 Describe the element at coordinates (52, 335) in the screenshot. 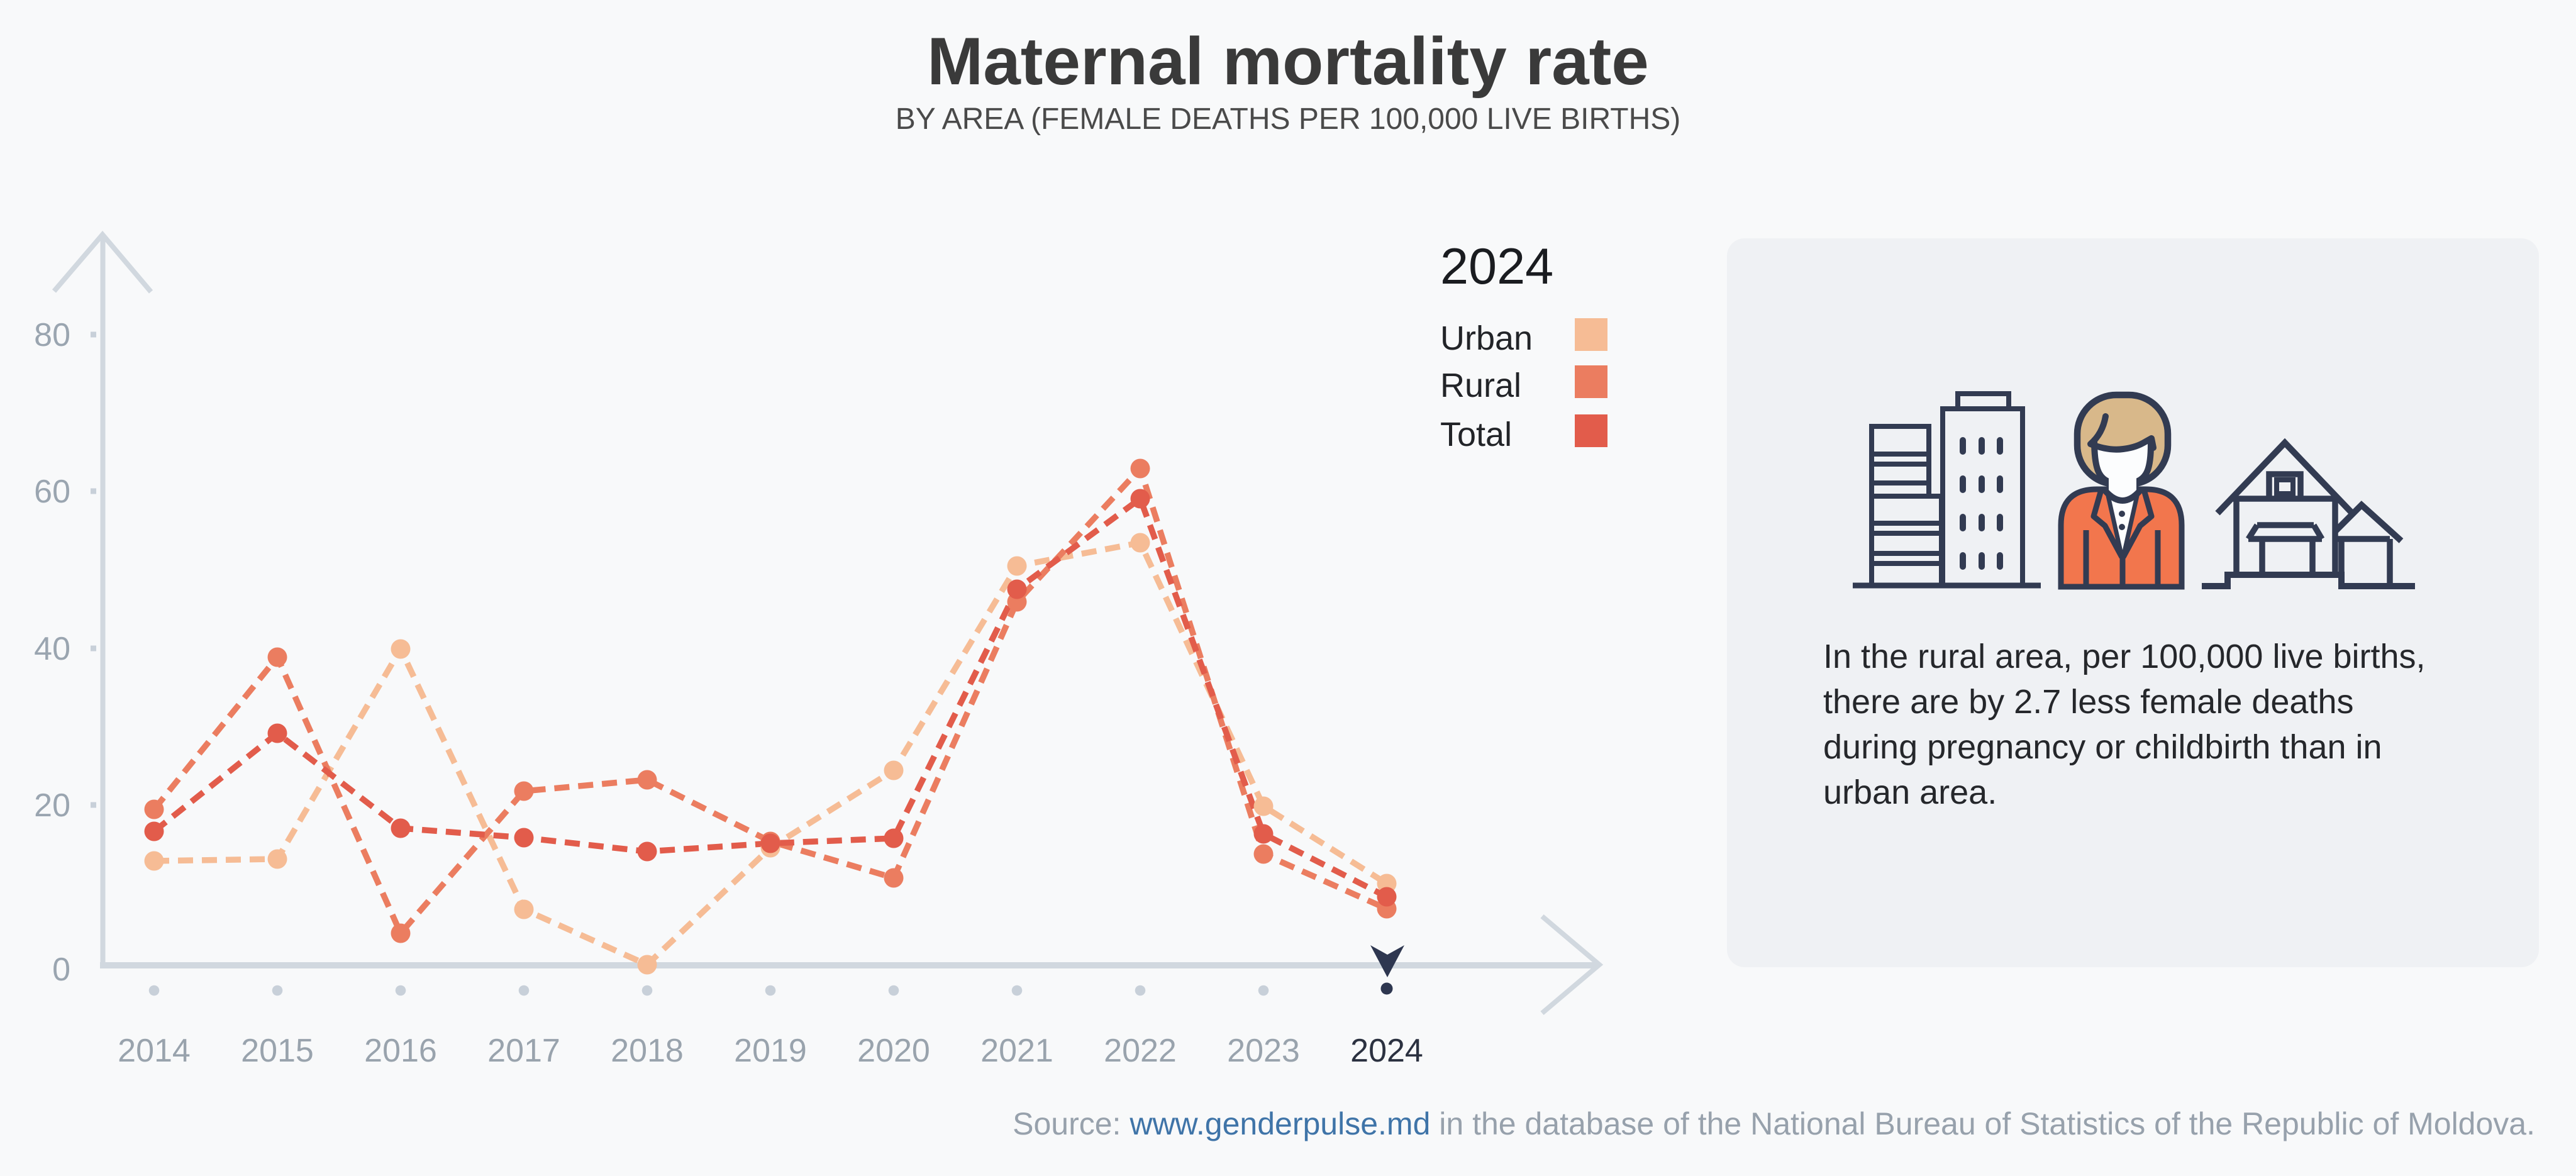

I see `svg-text: 80` at that location.